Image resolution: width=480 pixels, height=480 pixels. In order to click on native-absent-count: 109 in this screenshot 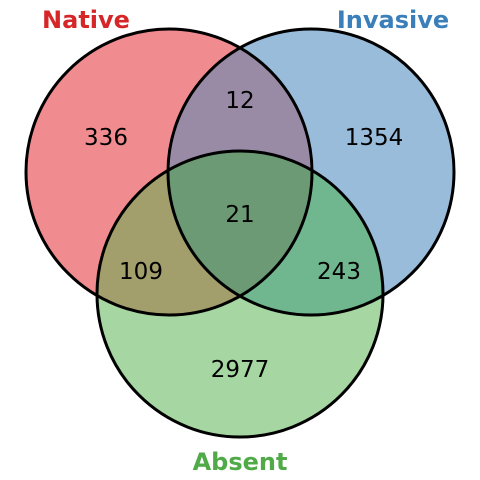, I will do `click(141, 272)`.